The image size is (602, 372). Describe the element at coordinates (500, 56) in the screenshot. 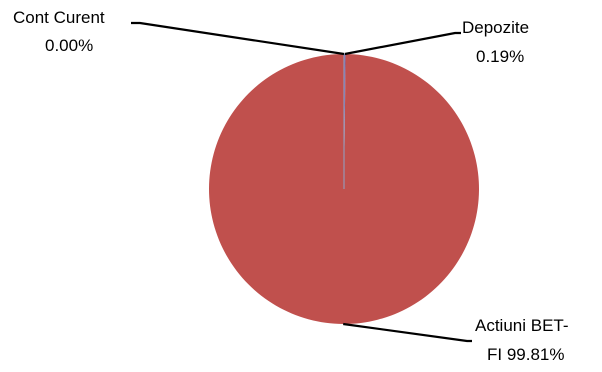

I see `data-label-depozite-line-2: 0.19%` at that location.